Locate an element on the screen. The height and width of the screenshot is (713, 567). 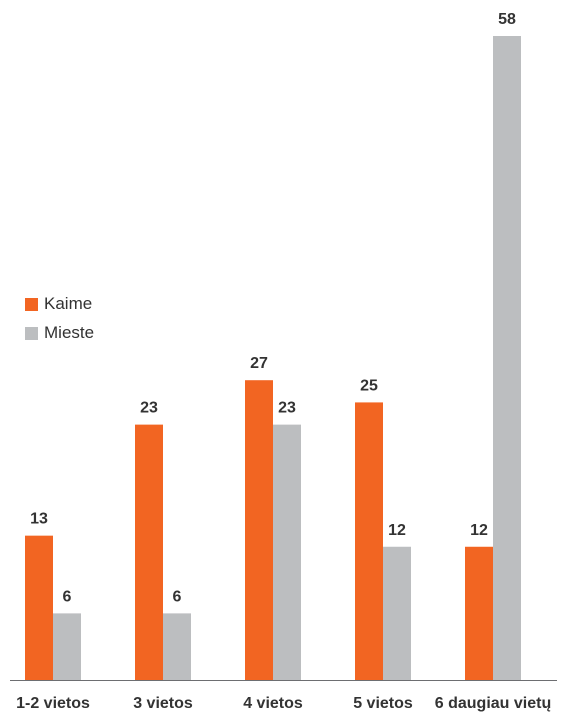
data-label-mieste-4: 58 is located at coordinates (507, 19).